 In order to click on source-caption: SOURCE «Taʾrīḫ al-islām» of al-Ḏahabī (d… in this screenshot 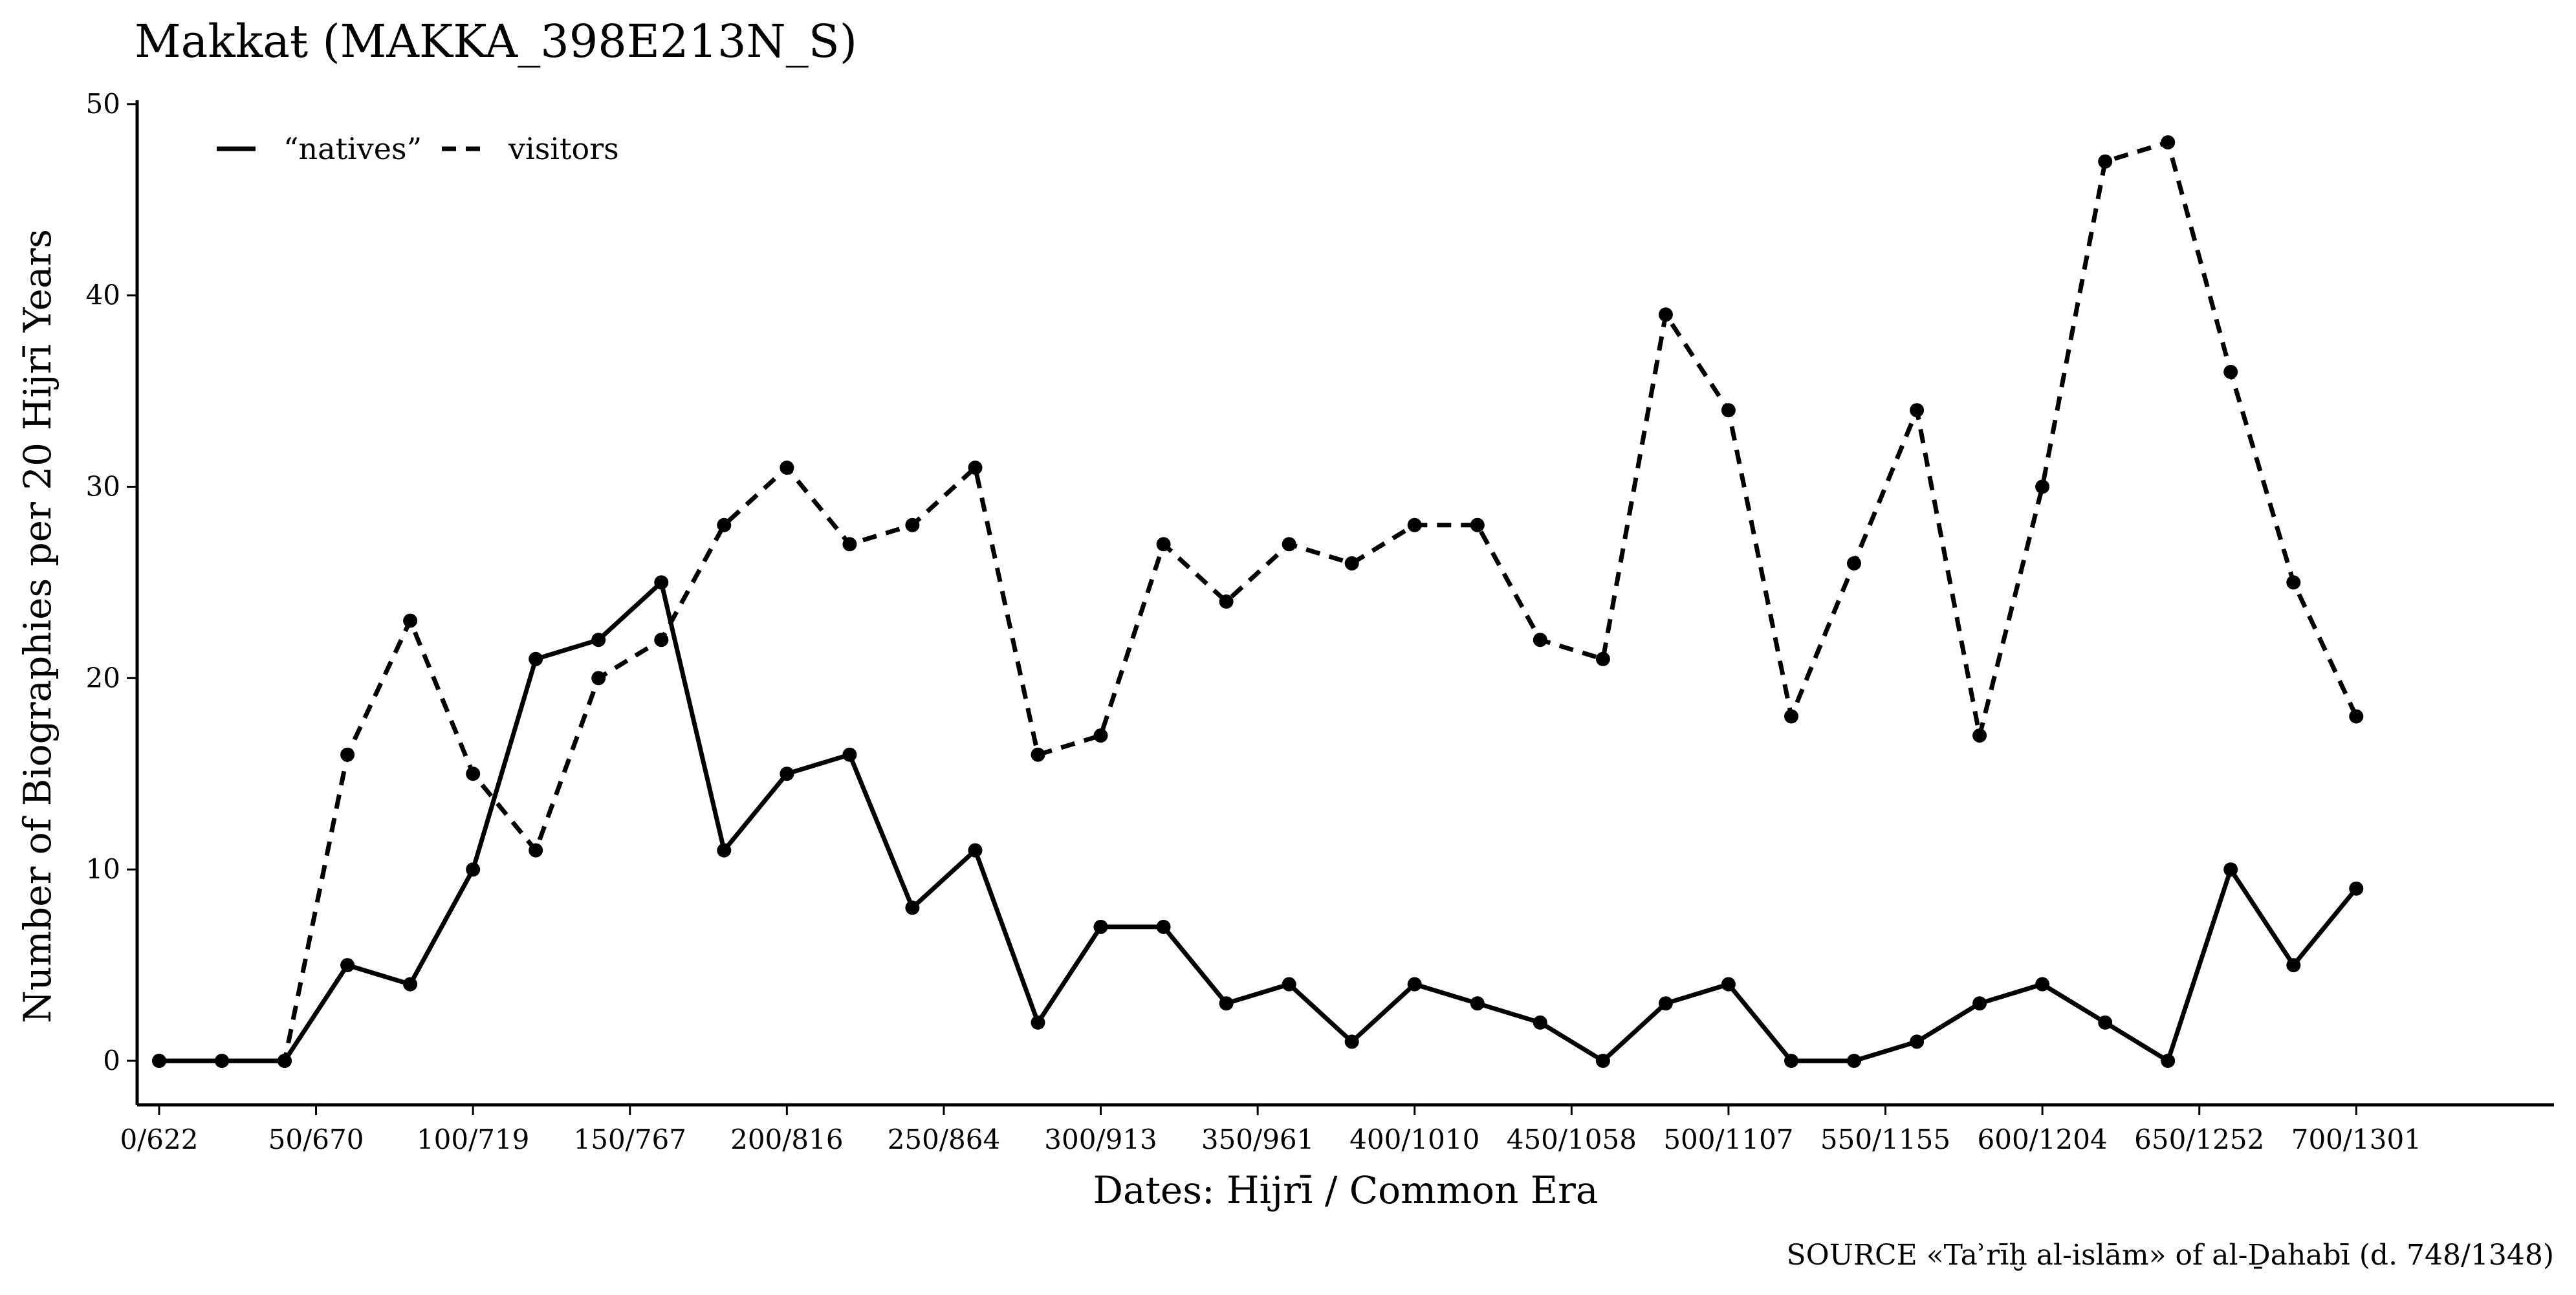, I will do `click(2170, 1255)`.